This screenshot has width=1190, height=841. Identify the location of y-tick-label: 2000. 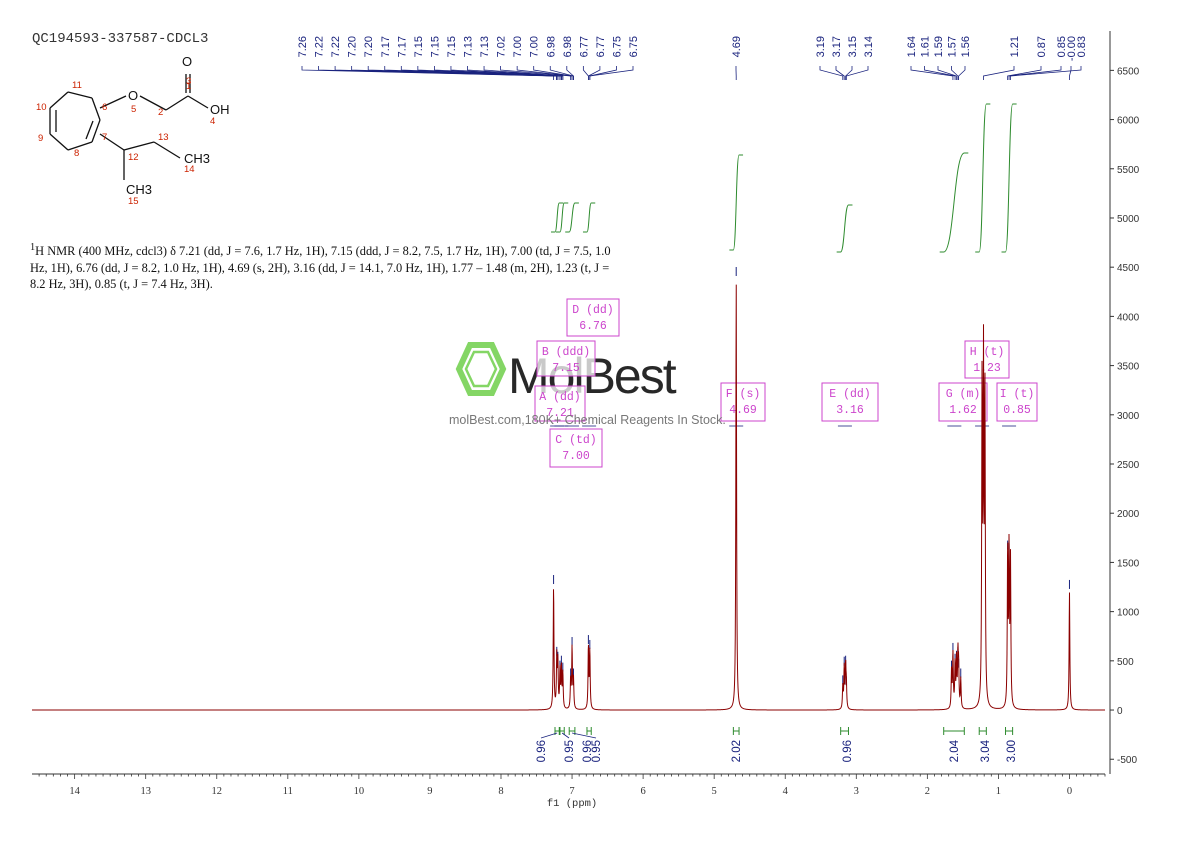
(1128, 514).